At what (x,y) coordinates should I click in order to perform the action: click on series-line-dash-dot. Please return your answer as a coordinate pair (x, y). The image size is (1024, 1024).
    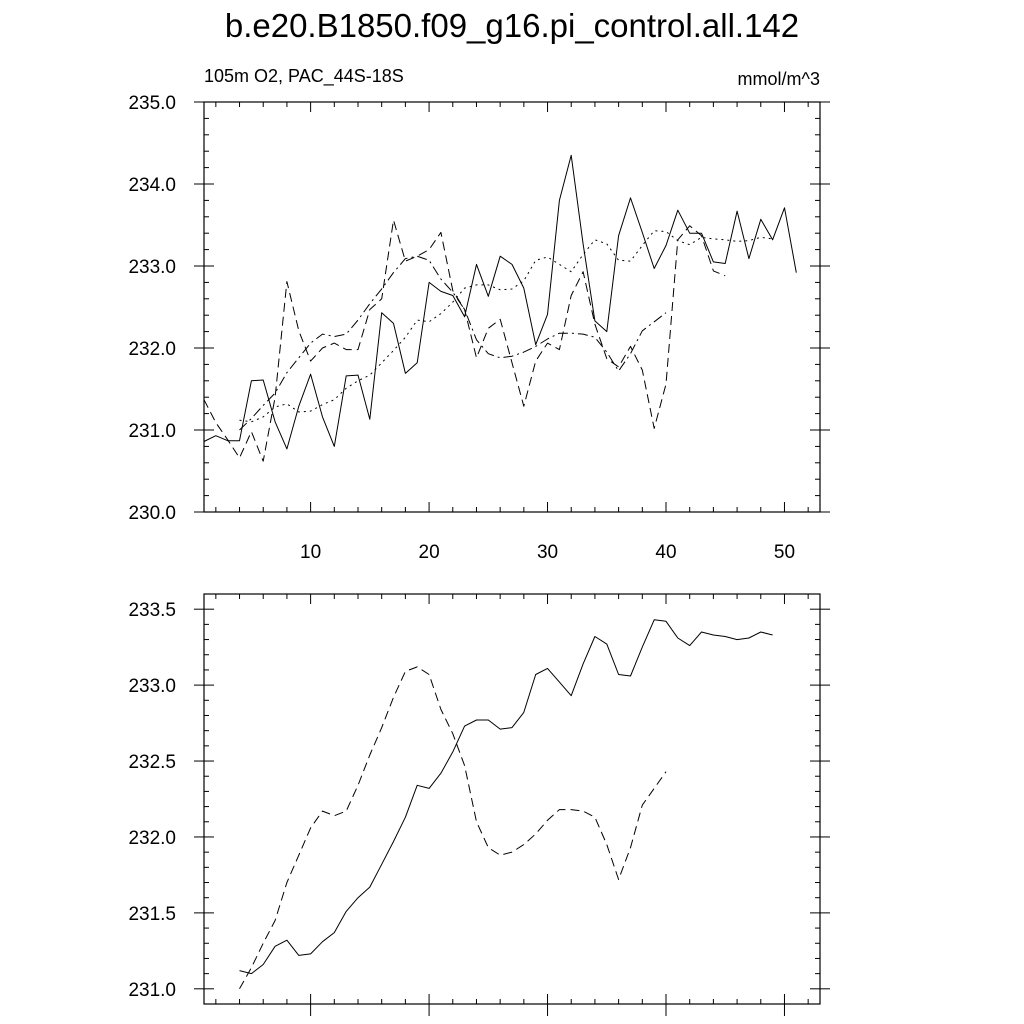
    Looking at the image, I should click on (453, 343).